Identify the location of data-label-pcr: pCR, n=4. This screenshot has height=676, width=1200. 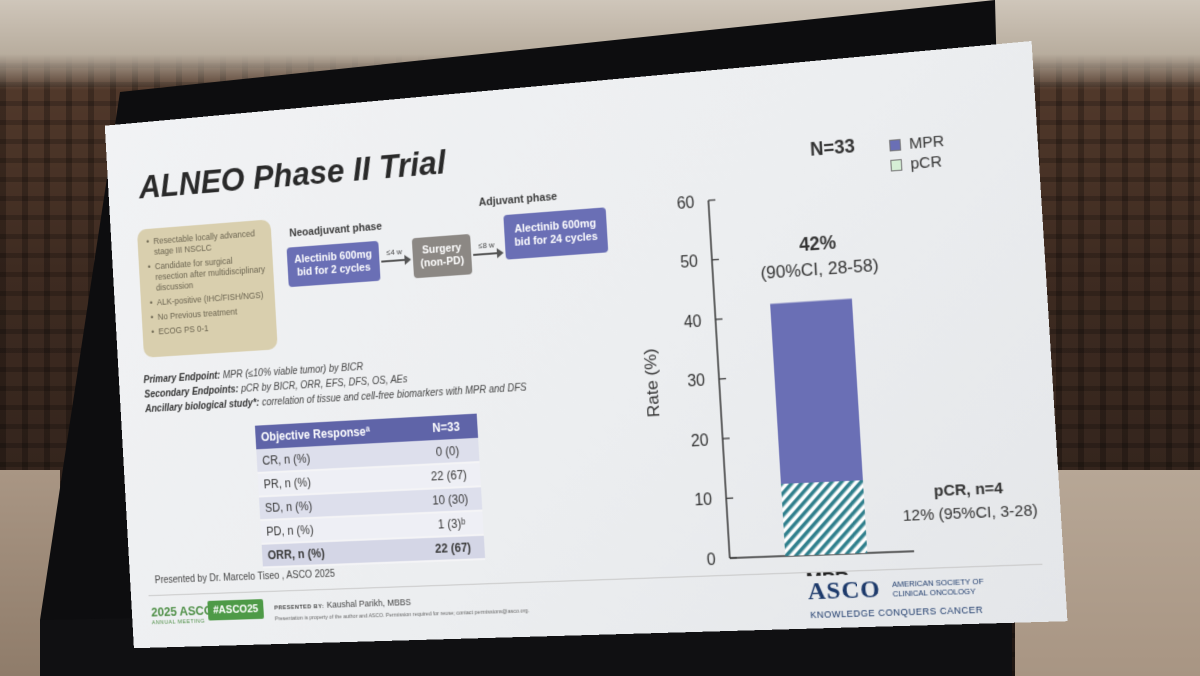
(968, 490).